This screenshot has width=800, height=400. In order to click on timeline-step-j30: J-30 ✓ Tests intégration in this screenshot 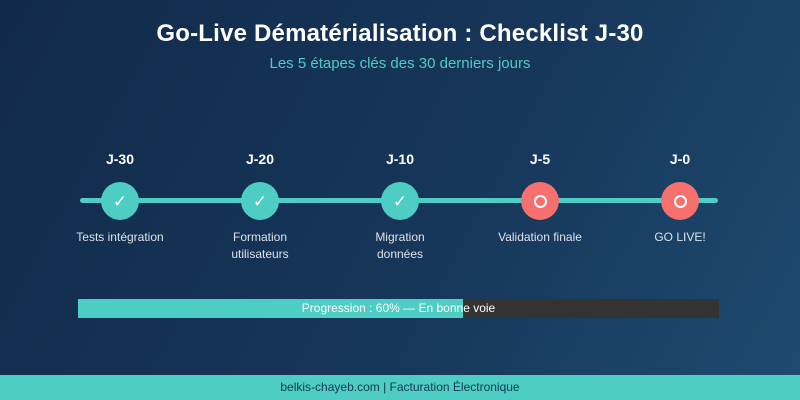, I will do `click(120, 198)`.